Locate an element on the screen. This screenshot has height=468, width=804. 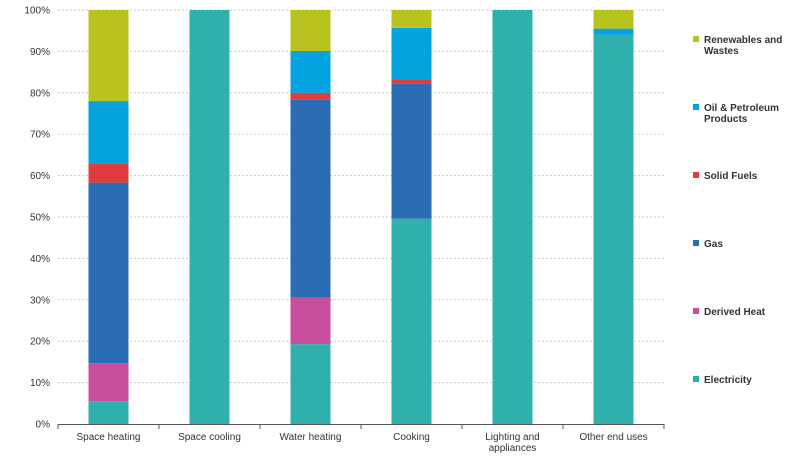
y-tick-label: 10% is located at coordinates (40, 383).